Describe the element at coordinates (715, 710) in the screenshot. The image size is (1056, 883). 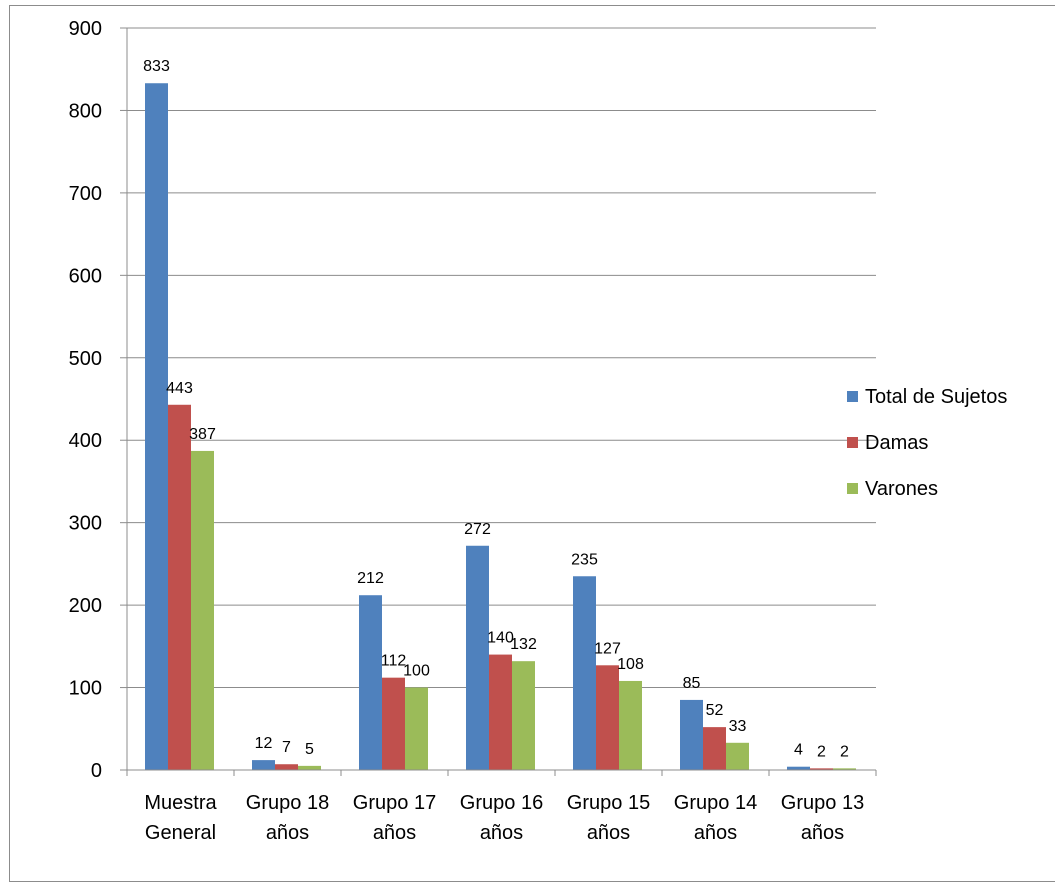
I see `data-label: 52` at that location.